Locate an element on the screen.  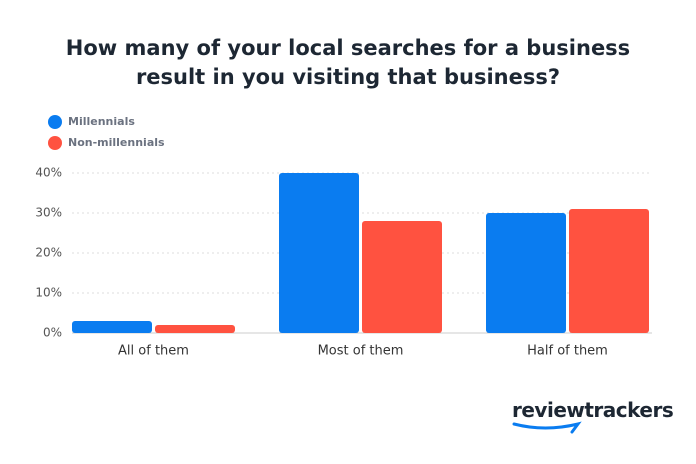
x-tick-label: All of them is located at coordinates (153, 351).